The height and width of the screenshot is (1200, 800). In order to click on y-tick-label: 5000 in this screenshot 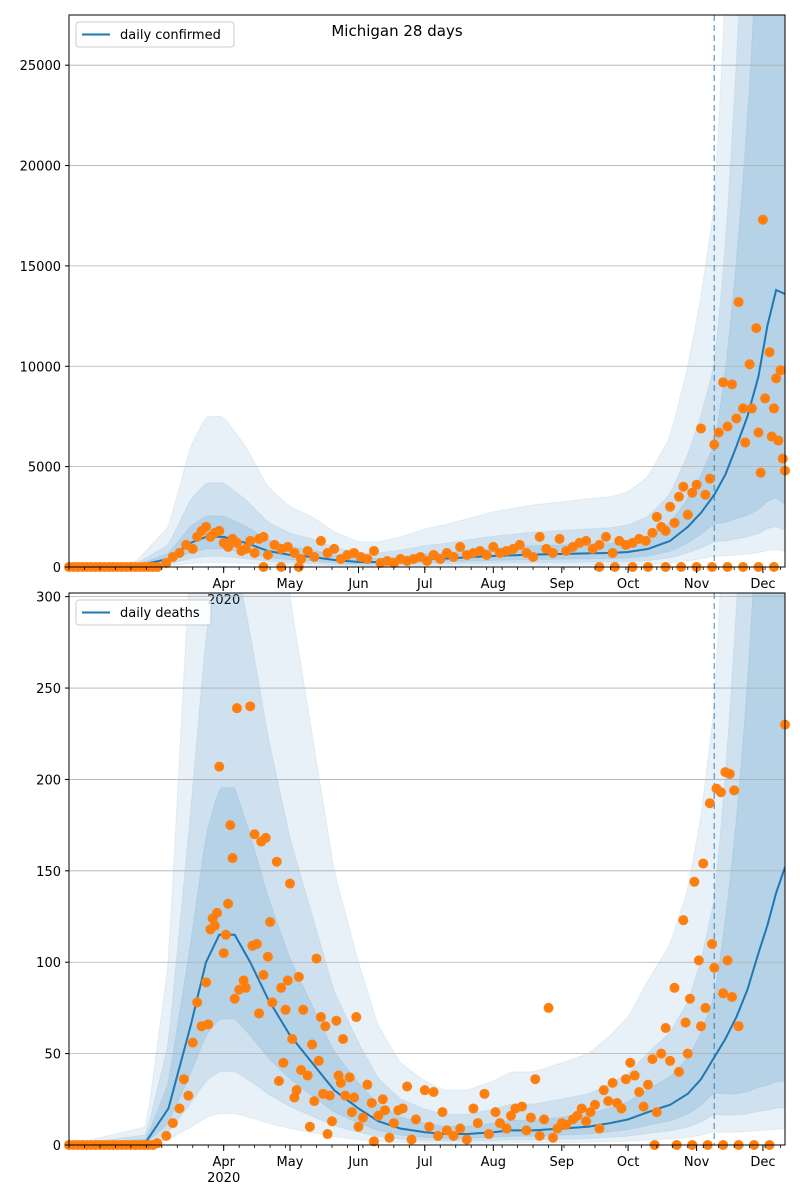, I will do `click(44, 468)`.